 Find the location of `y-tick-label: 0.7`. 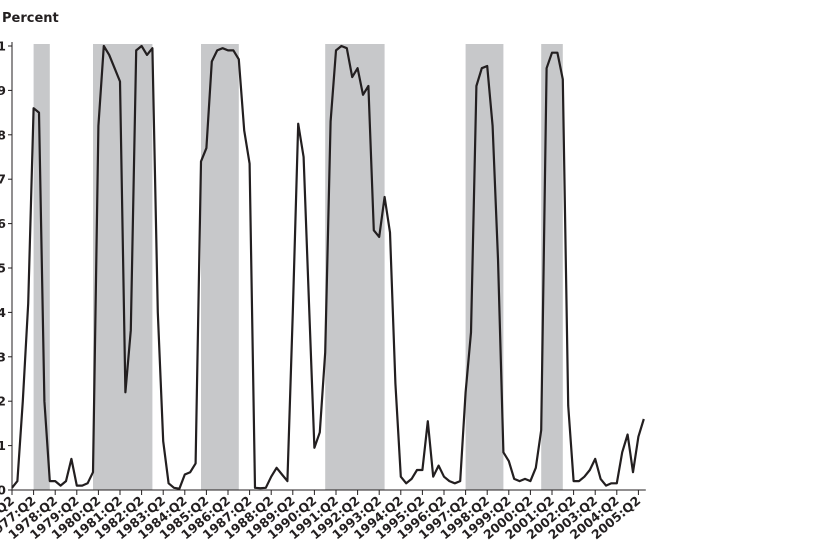

y-tick-label: 0.7 is located at coordinates (3, 179).